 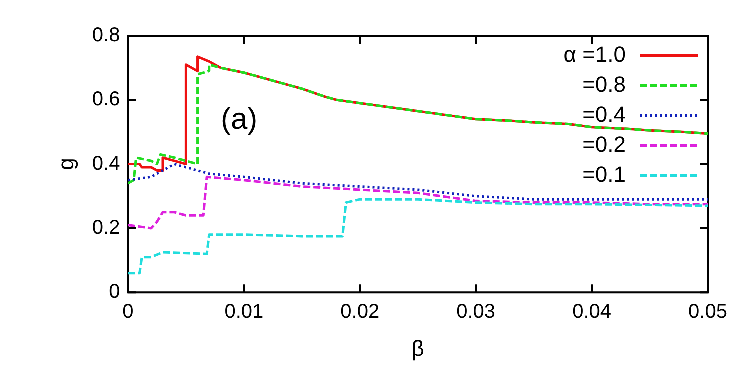 I want to click on y-tick-label: 0.8, so click(x=106, y=35).